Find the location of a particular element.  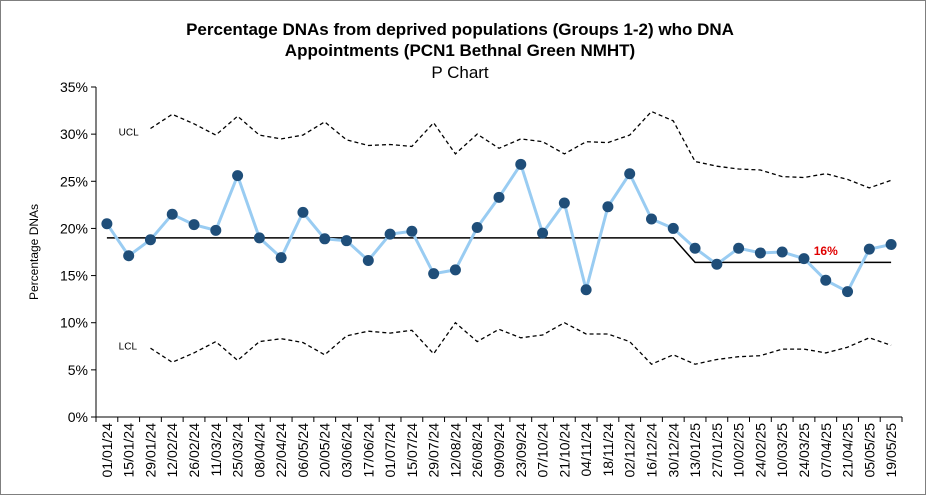

y-tick-label: 5% is located at coordinates (78, 370).